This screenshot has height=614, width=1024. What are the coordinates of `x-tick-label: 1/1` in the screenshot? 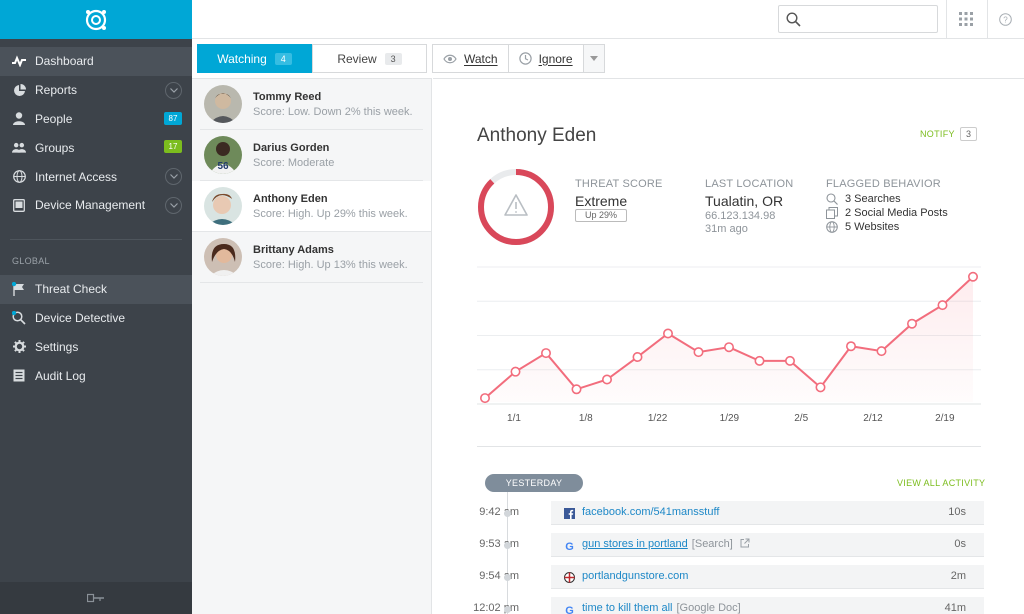 It's located at (514, 418).